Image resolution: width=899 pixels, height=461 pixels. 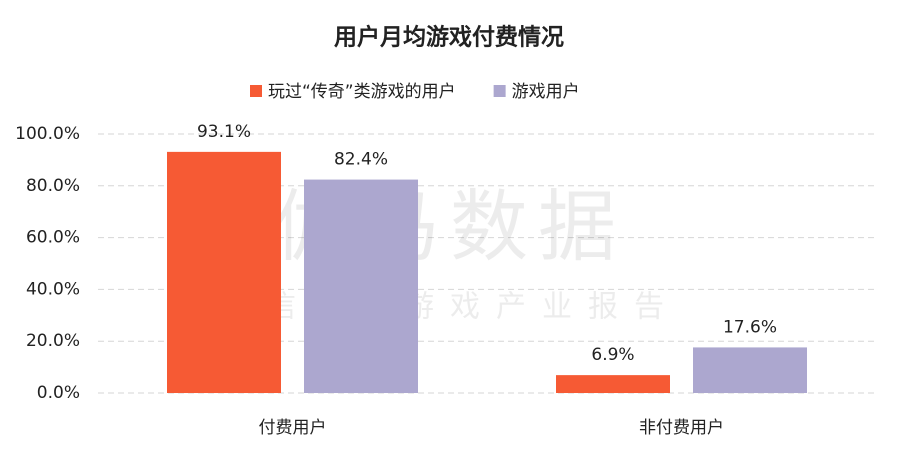 What do you see at coordinates (681, 428) in the screenshot?
I see `x-tick-label: 非付费用户` at bounding box center [681, 428].